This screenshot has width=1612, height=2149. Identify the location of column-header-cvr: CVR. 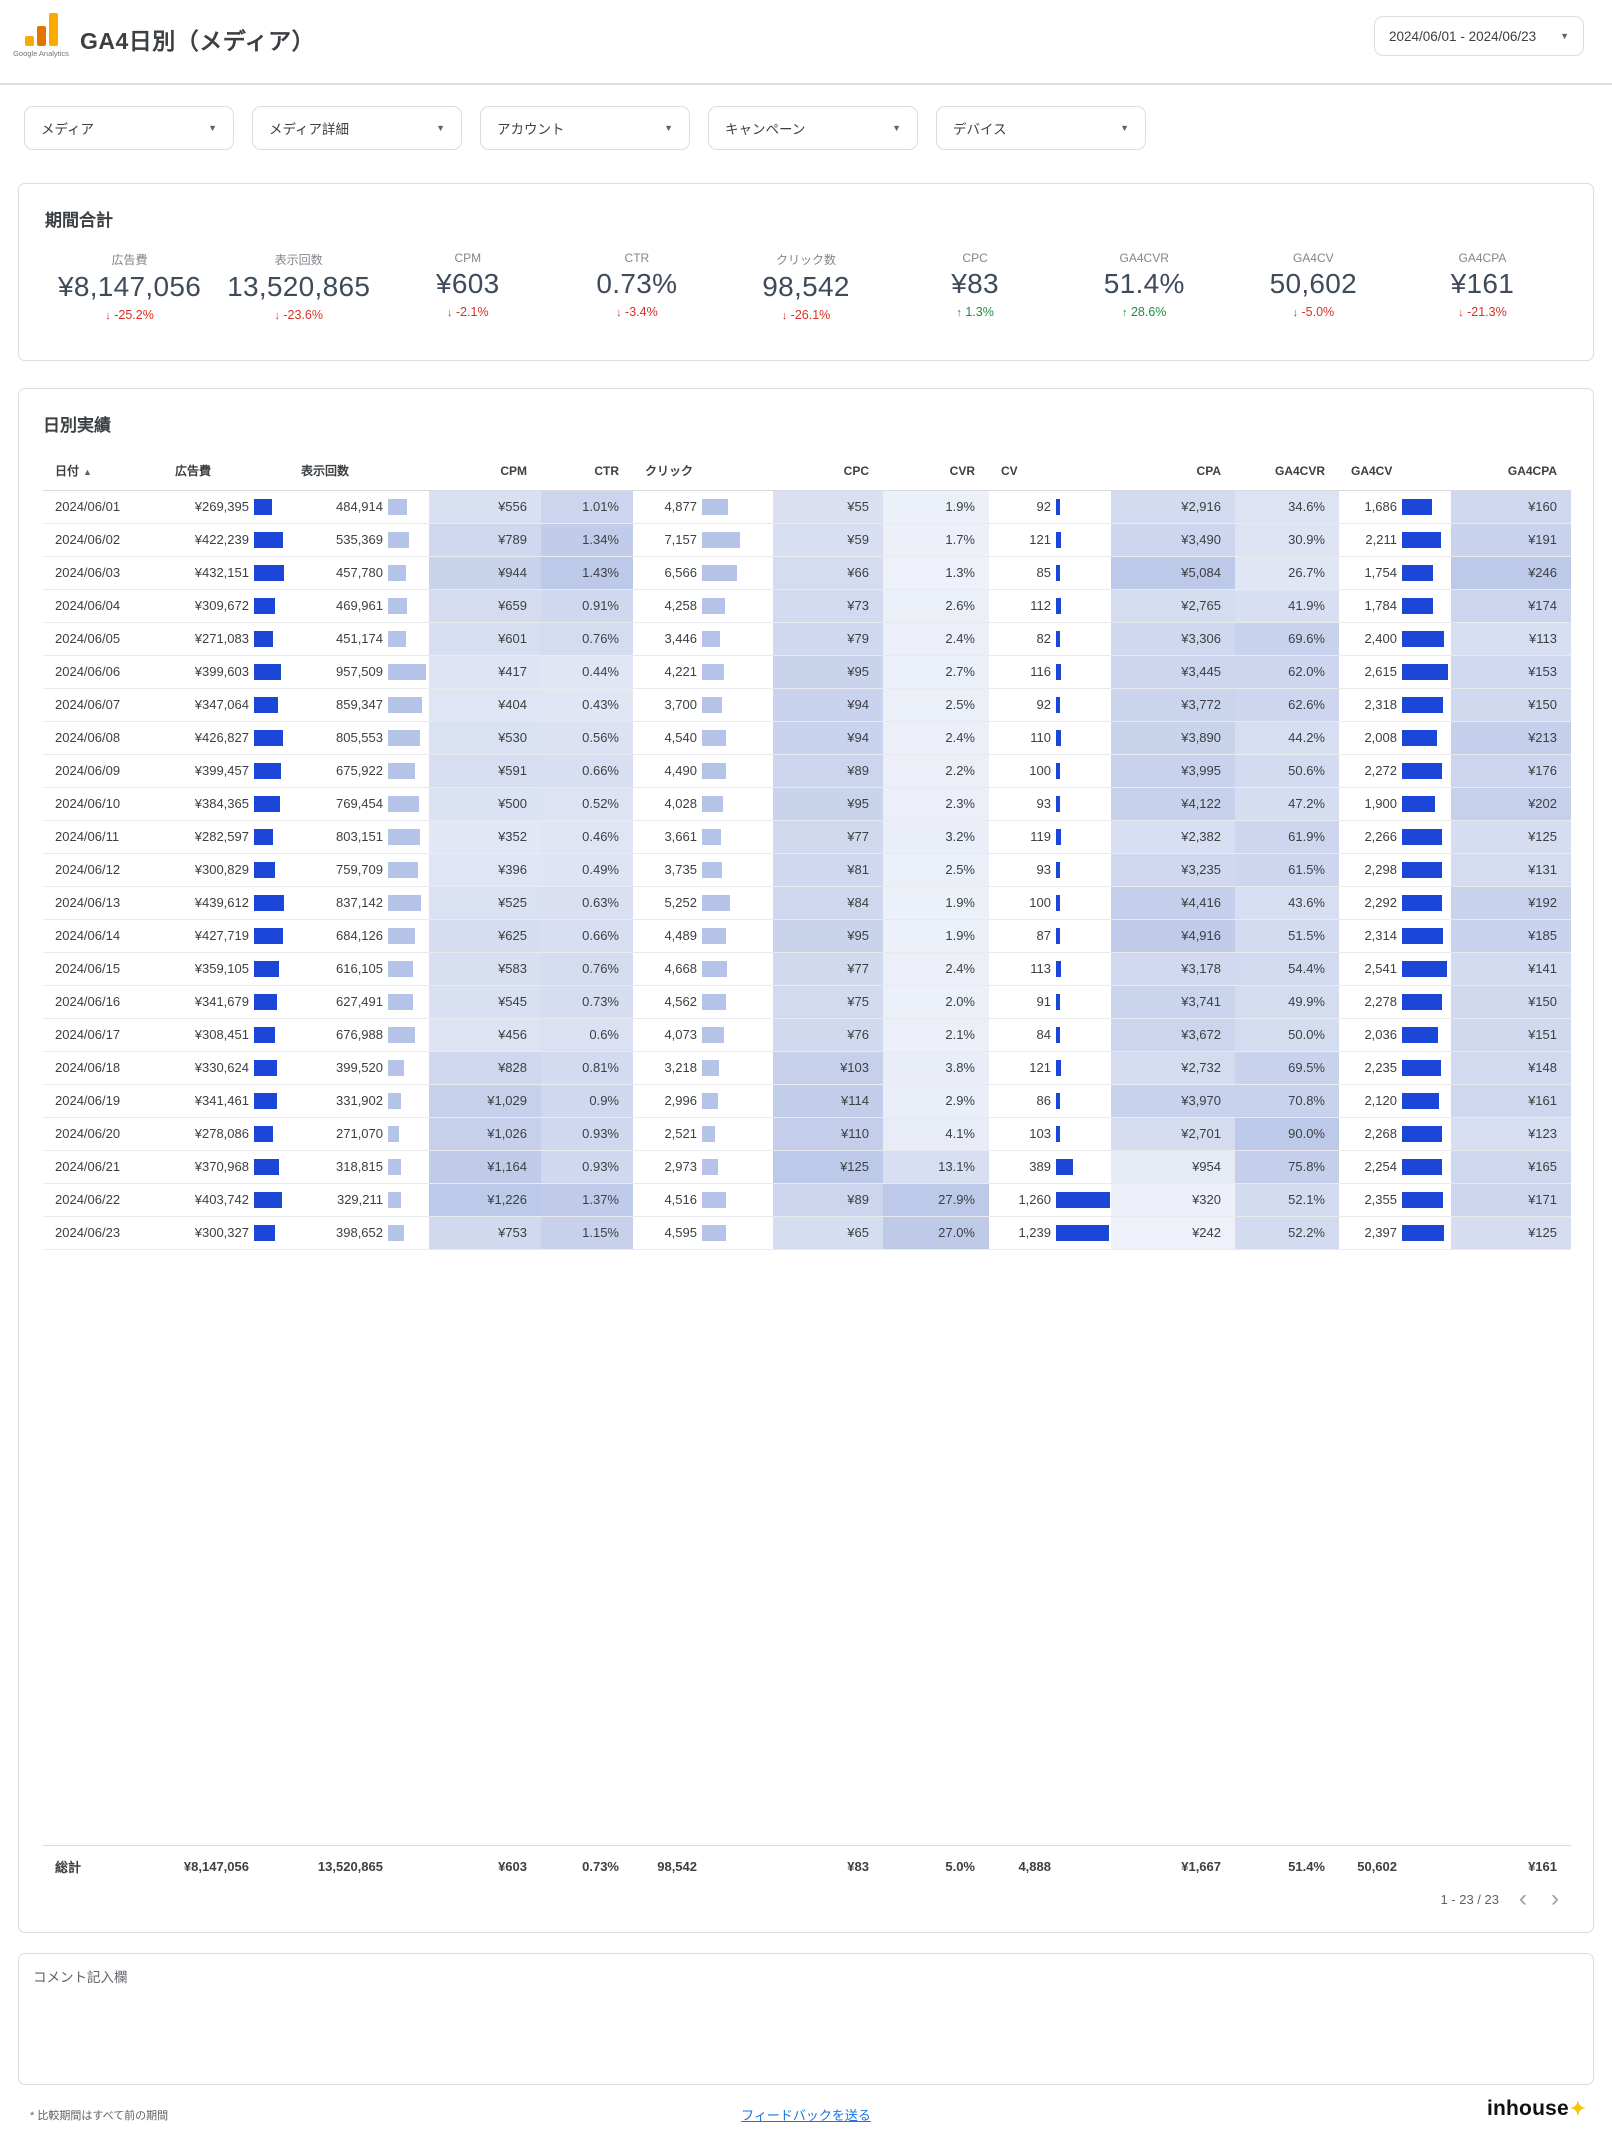
(936, 471).